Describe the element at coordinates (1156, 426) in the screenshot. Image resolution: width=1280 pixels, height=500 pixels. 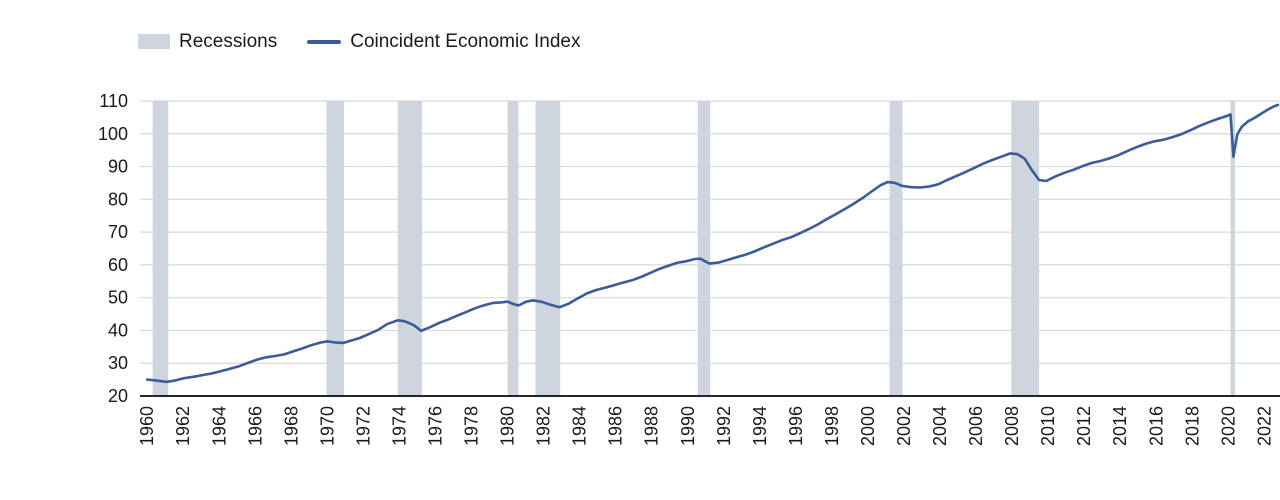
I see `x-tick-label: 2016` at that location.